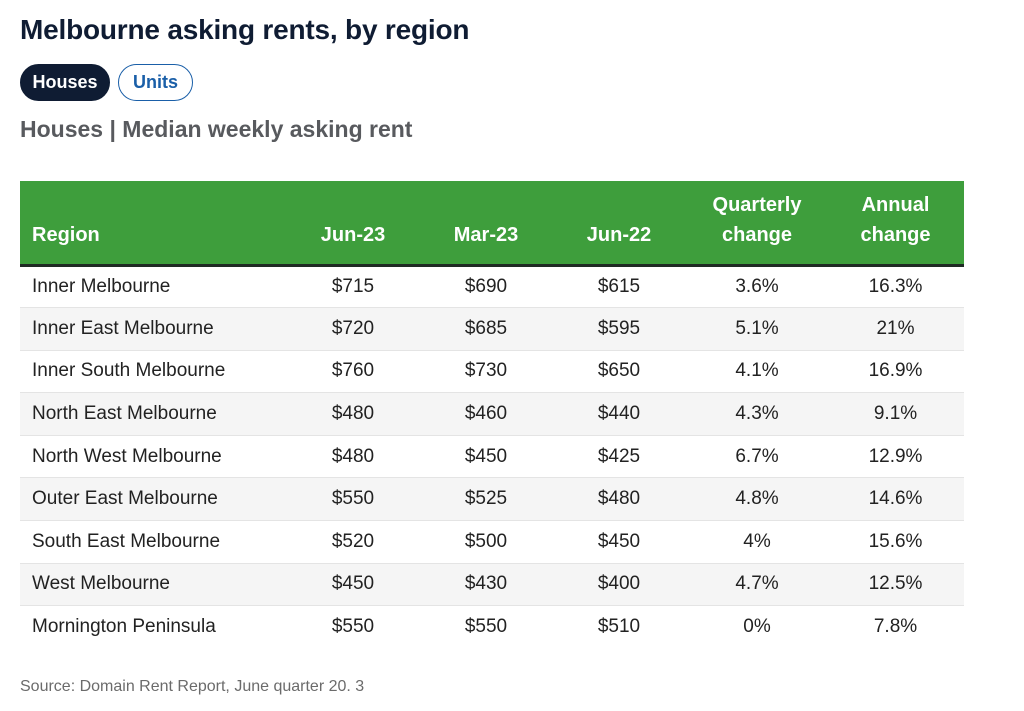 The height and width of the screenshot is (711, 1024). I want to click on annual-change-cell: 7.8%, so click(895, 627).